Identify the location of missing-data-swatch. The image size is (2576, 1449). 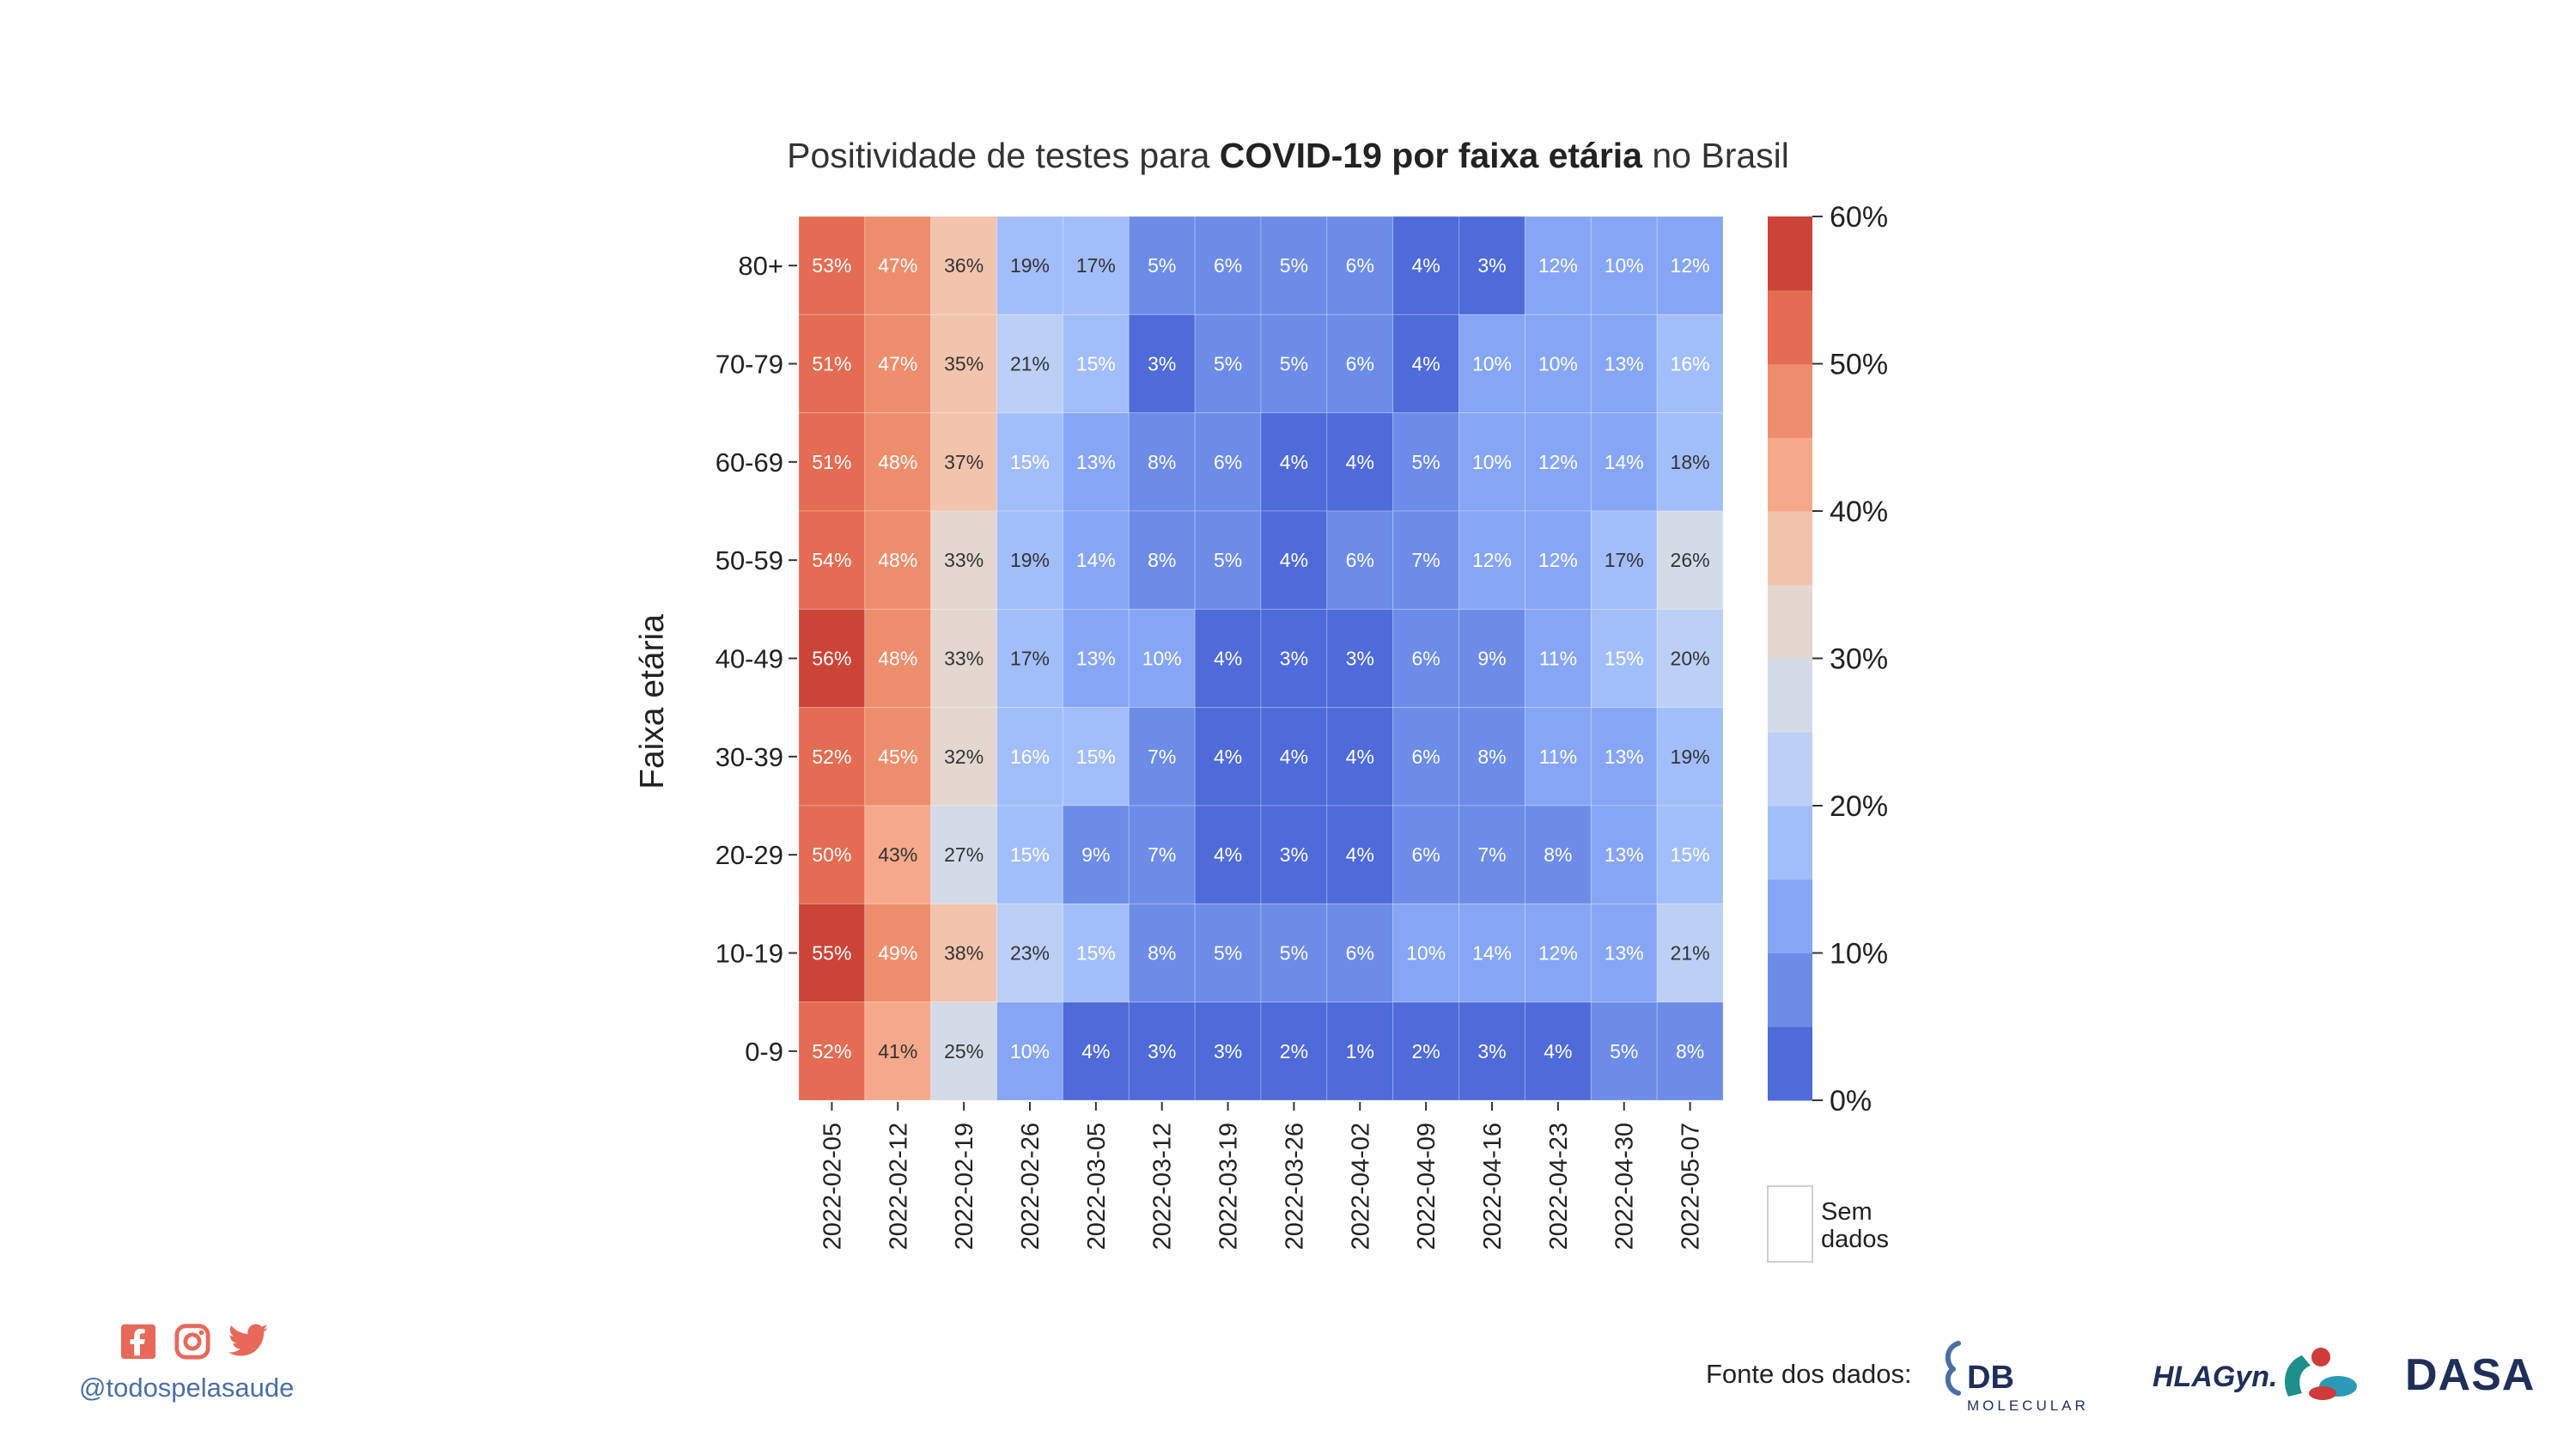
(1790, 1224).